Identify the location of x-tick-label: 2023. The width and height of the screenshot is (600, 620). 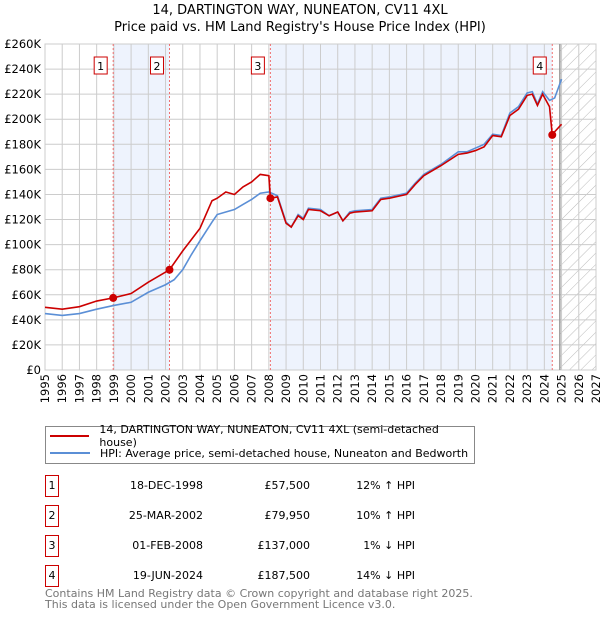
(527, 388).